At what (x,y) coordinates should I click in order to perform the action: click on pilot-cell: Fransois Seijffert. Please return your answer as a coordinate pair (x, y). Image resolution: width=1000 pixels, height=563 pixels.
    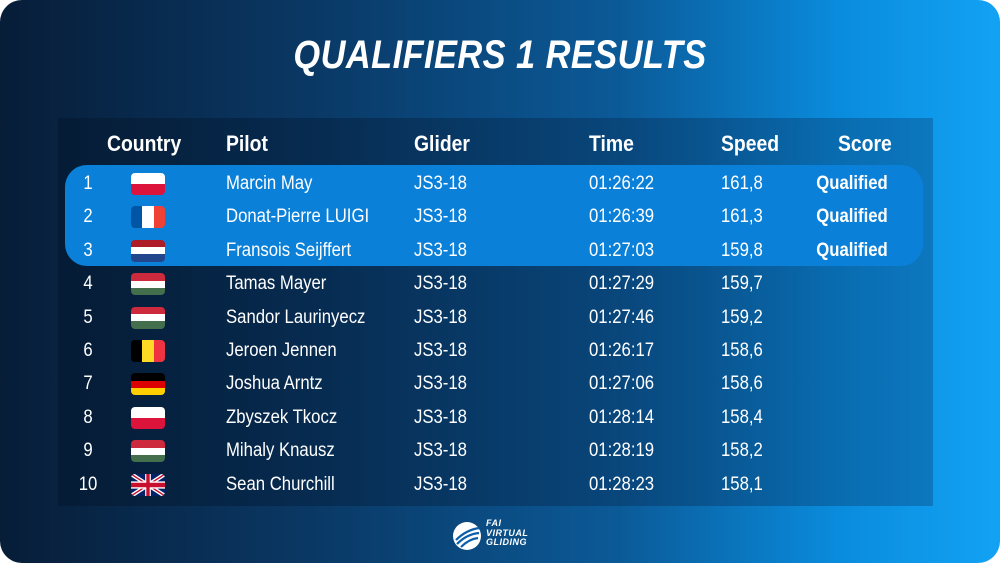
    Looking at the image, I should click on (289, 250).